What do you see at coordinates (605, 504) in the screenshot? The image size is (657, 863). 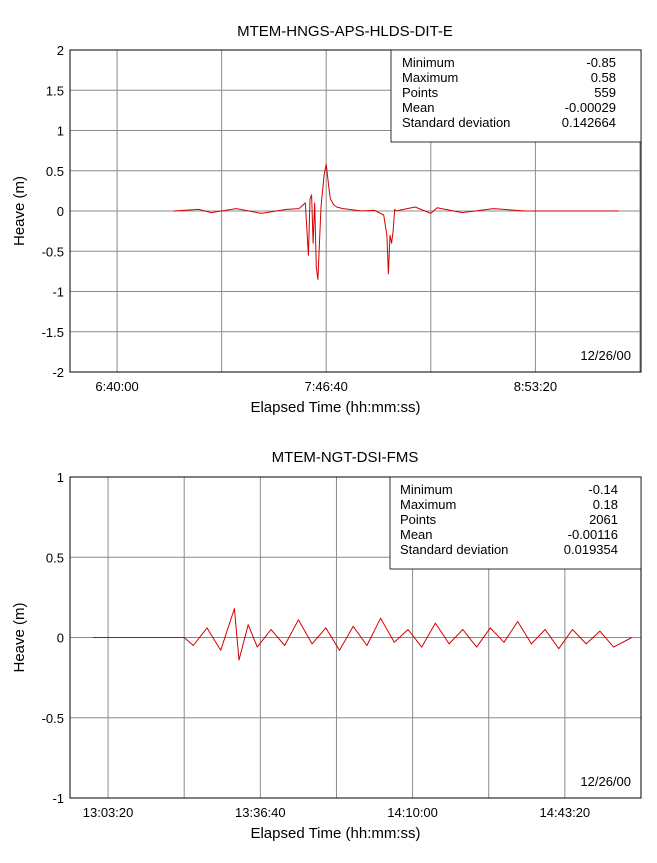 I see `stat-value: 0.18` at bounding box center [605, 504].